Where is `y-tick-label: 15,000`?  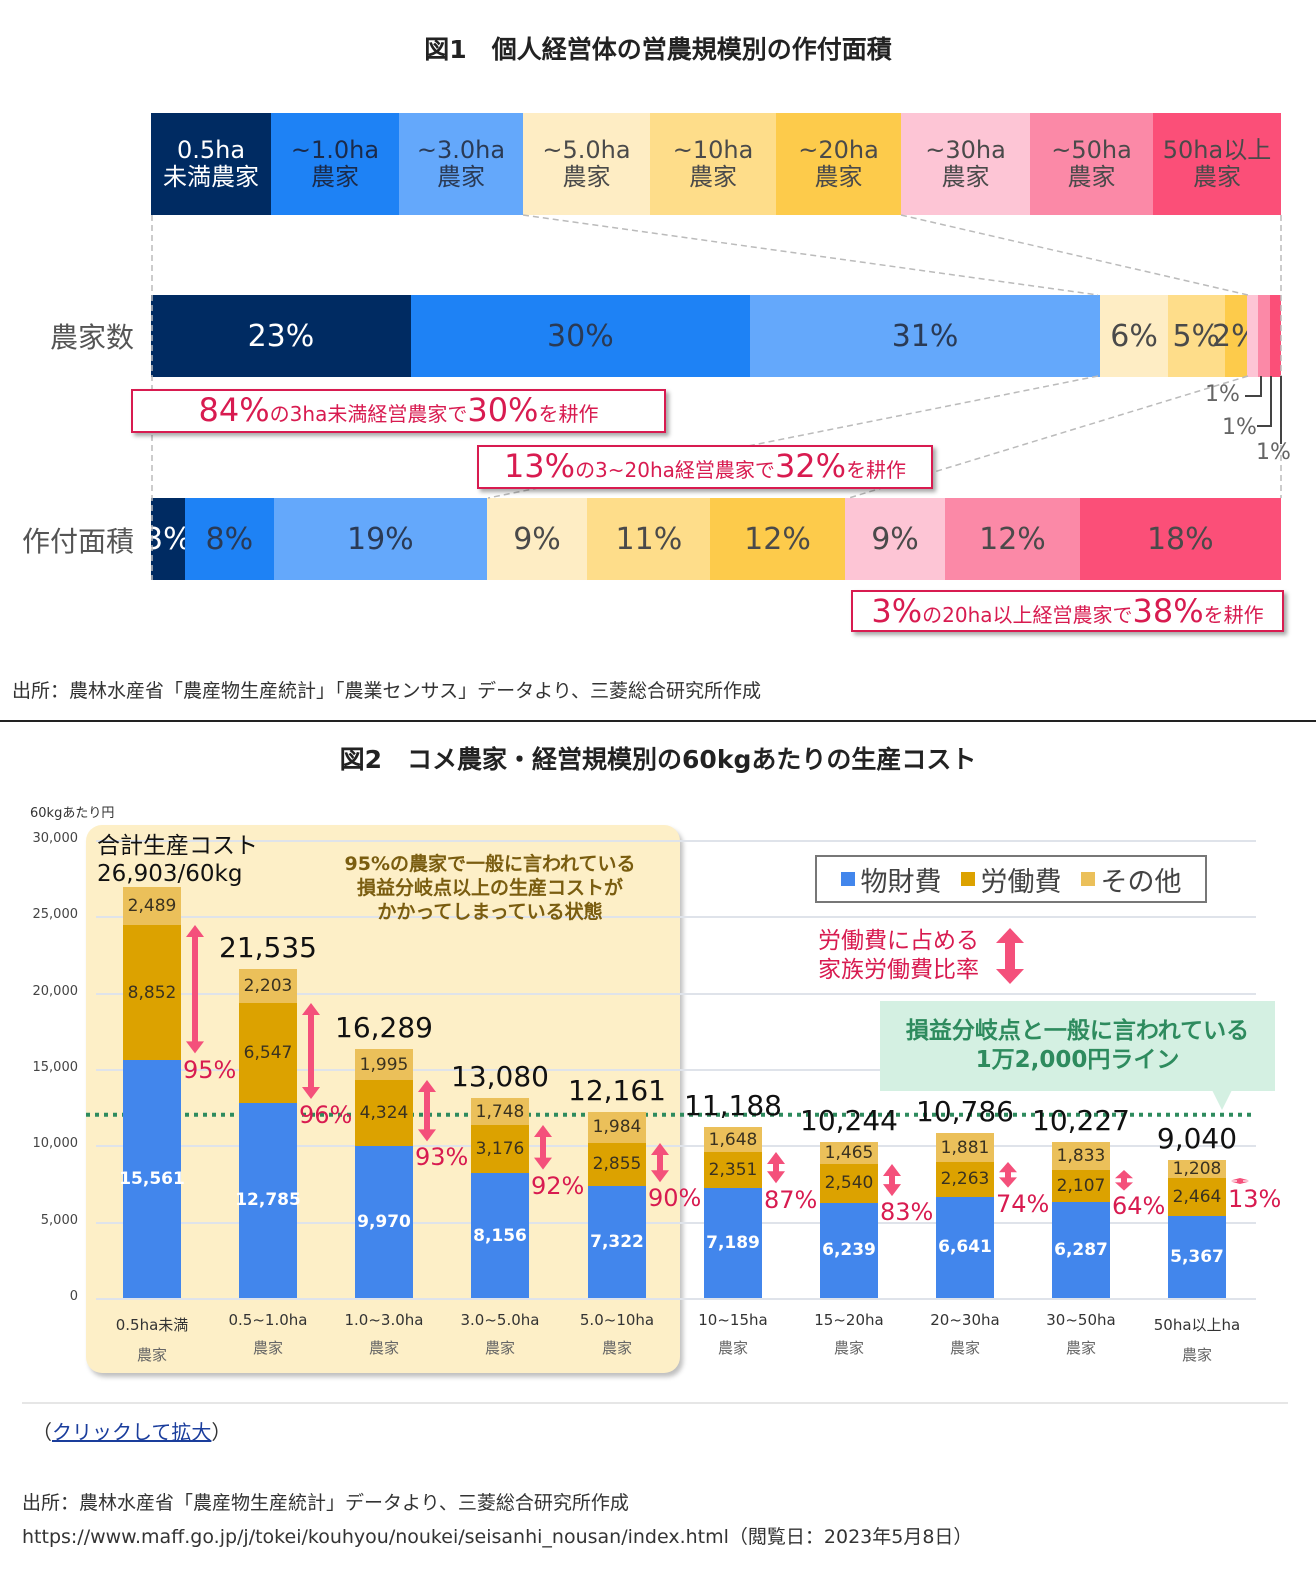 y-tick-label: 15,000 is located at coordinates (55, 1067).